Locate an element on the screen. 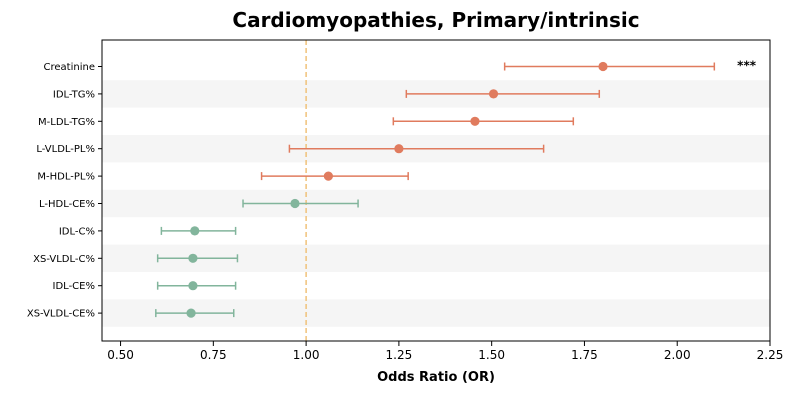 This screenshot has width=800, height=400. x-tick-label: 2.00 is located at coordinates (677, 355).